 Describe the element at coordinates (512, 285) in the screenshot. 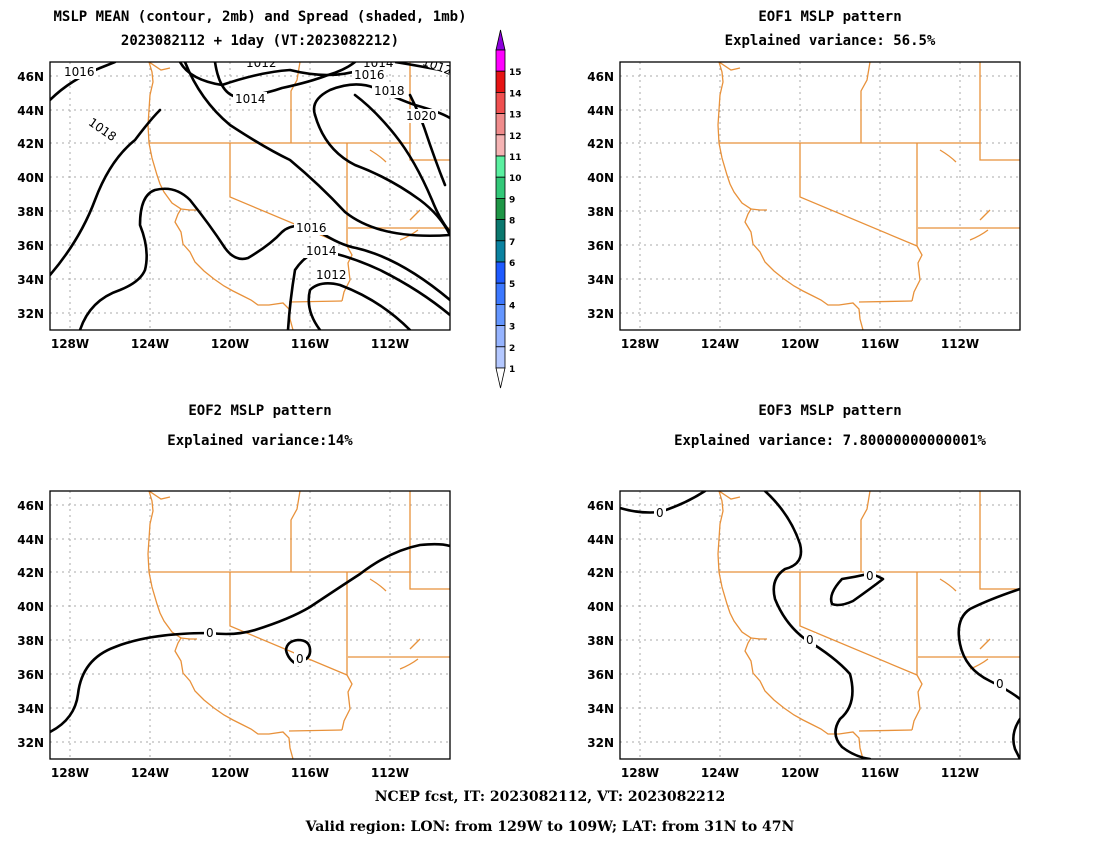

I see `colorbar-label: 5` at that location.